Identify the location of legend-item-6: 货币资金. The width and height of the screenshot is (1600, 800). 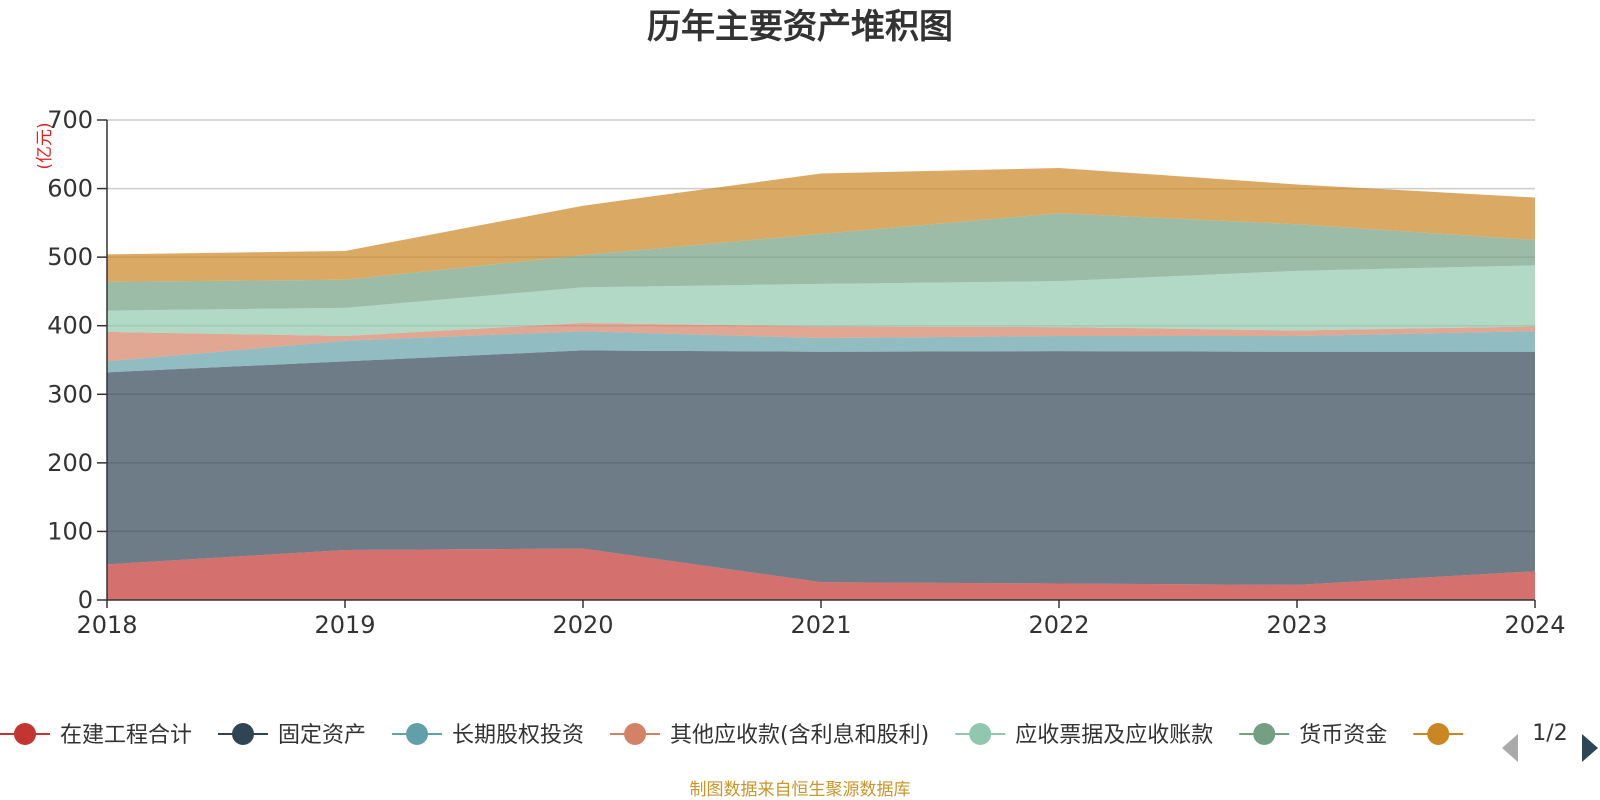
(1313, 735).